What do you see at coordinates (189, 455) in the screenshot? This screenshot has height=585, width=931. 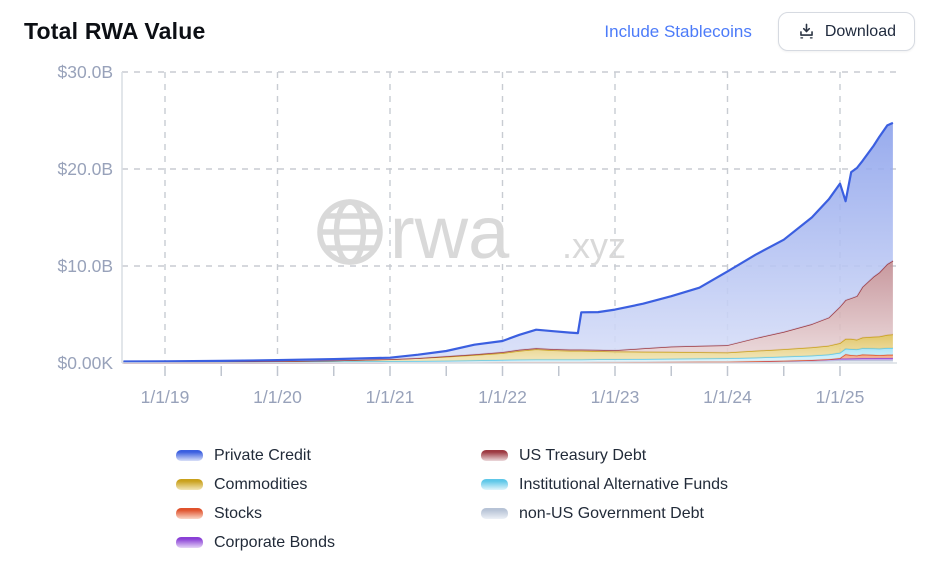 I see `legend-swatch-private-credit` at bounding box center [189, 455].